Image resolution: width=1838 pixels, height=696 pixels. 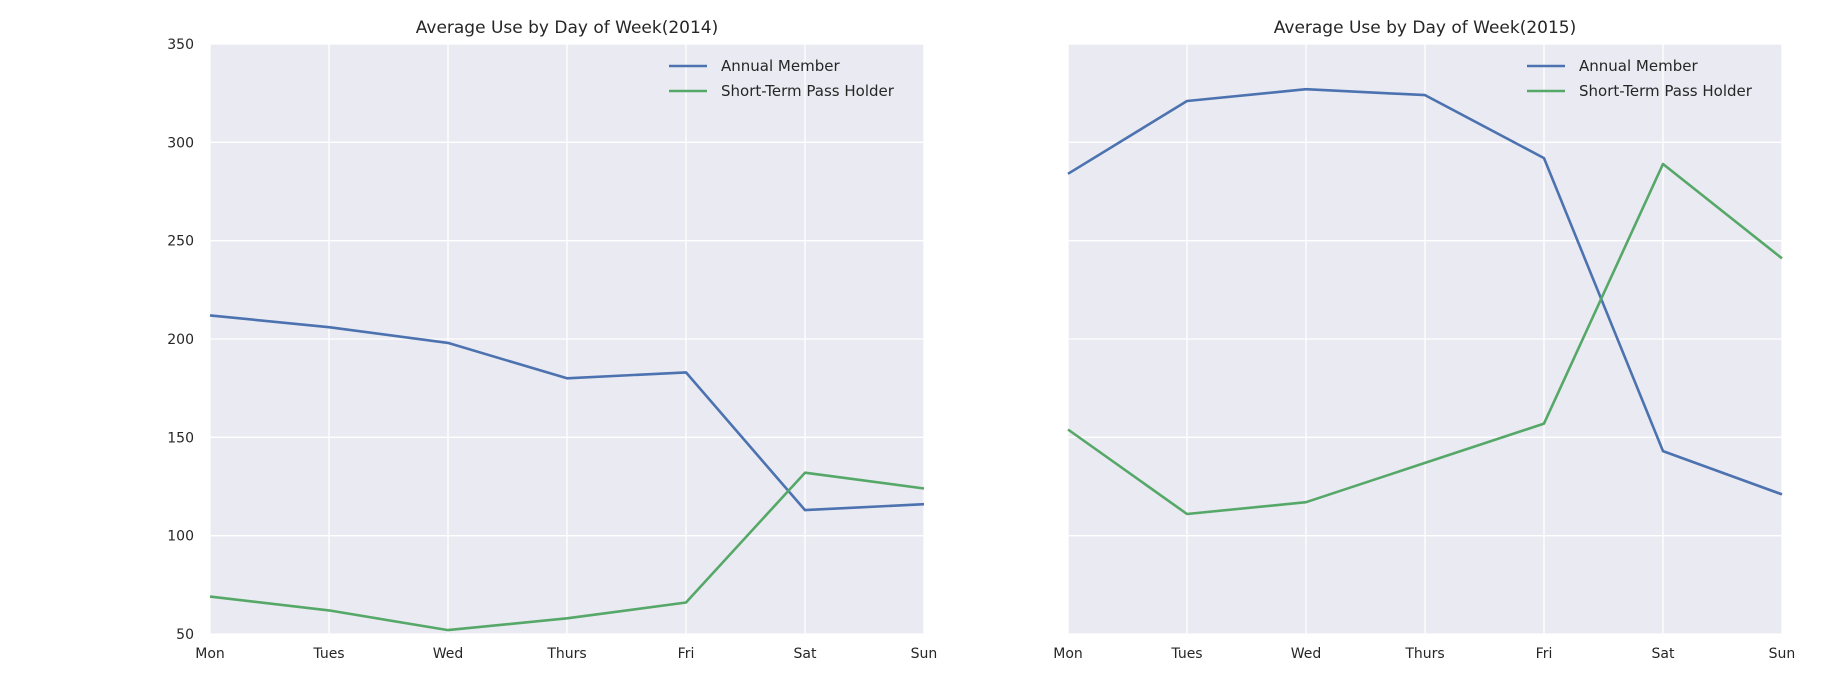 What do you see at coordinates (180, 45) in the screenshot?
I see `y-tick-label: 350` at bounding box center [180, 45].